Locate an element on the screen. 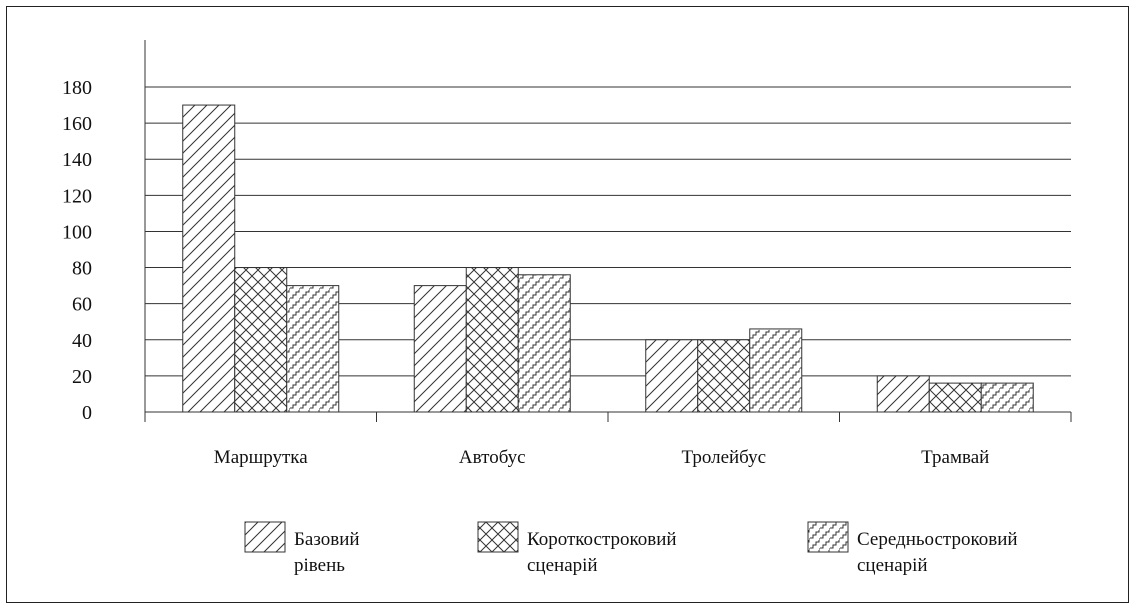  x-tick-label: Трамвай is located at coordinates (955, 457).